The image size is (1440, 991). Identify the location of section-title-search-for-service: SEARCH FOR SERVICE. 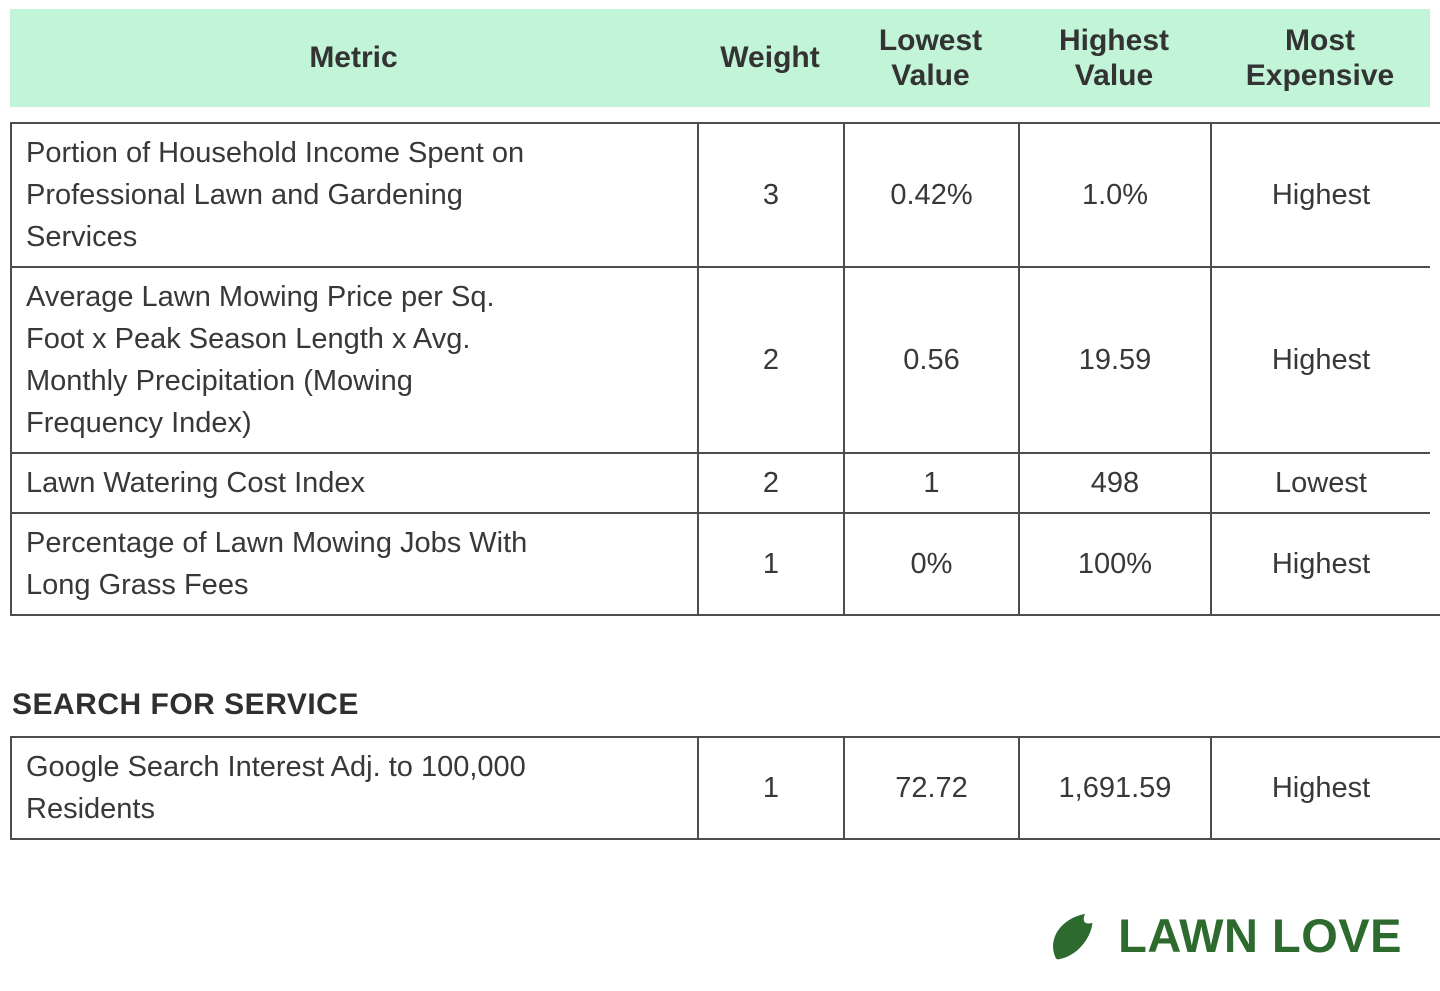
(185, 704).